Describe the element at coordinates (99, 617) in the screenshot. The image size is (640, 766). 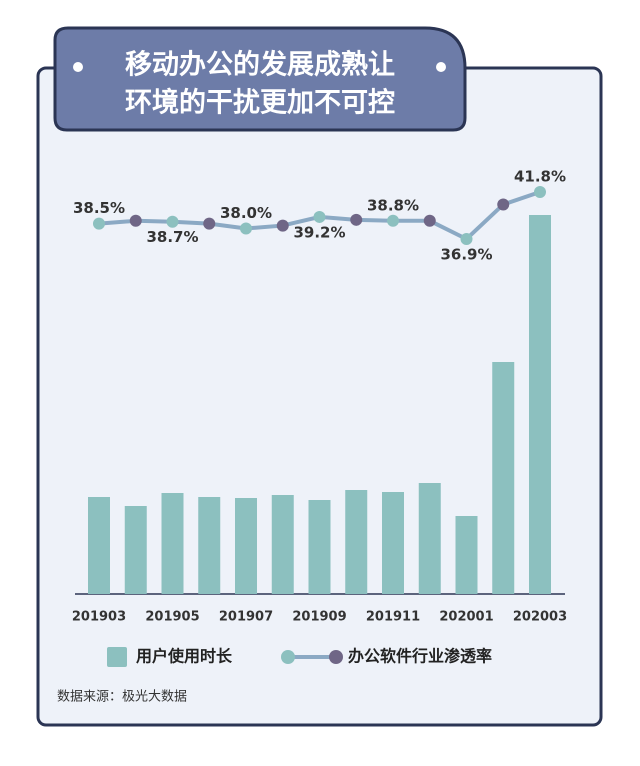
I see `x-tick-label: 201903` at that location.